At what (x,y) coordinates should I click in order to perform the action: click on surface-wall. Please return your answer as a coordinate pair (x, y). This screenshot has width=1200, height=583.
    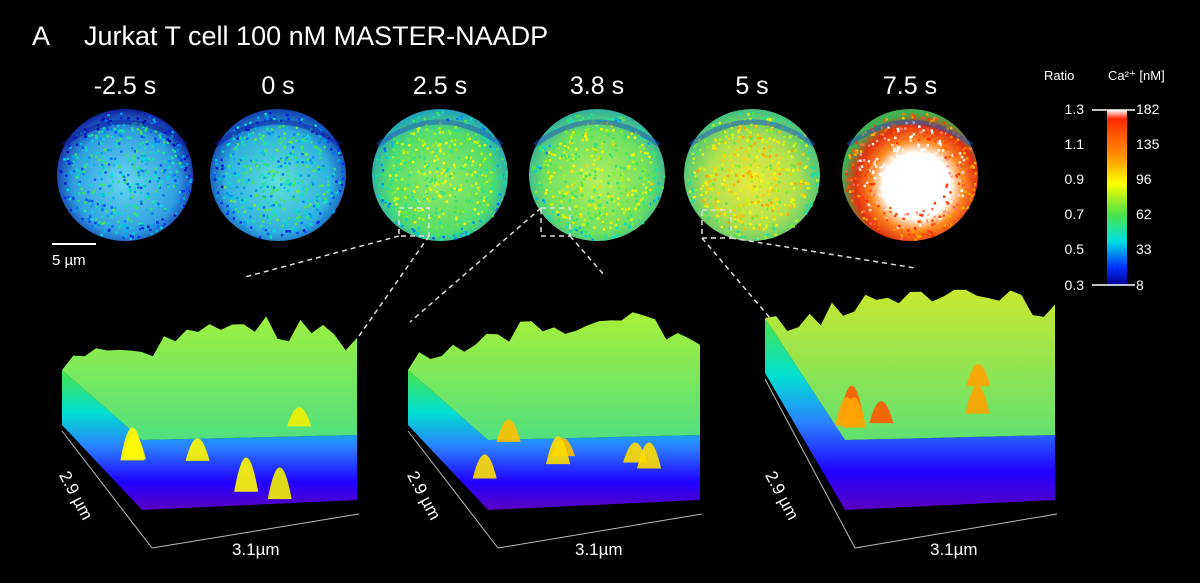
    Looking at the image, I should click on (910, 414).